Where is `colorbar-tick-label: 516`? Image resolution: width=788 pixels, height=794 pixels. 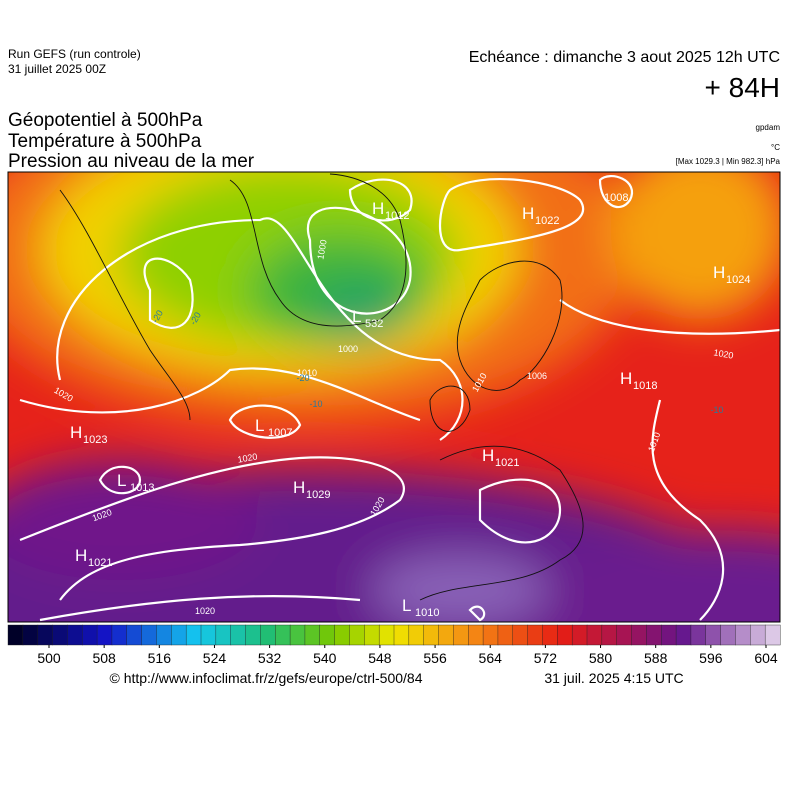
colorbar-tick-label: 516 is located at coordinates (160, 658).